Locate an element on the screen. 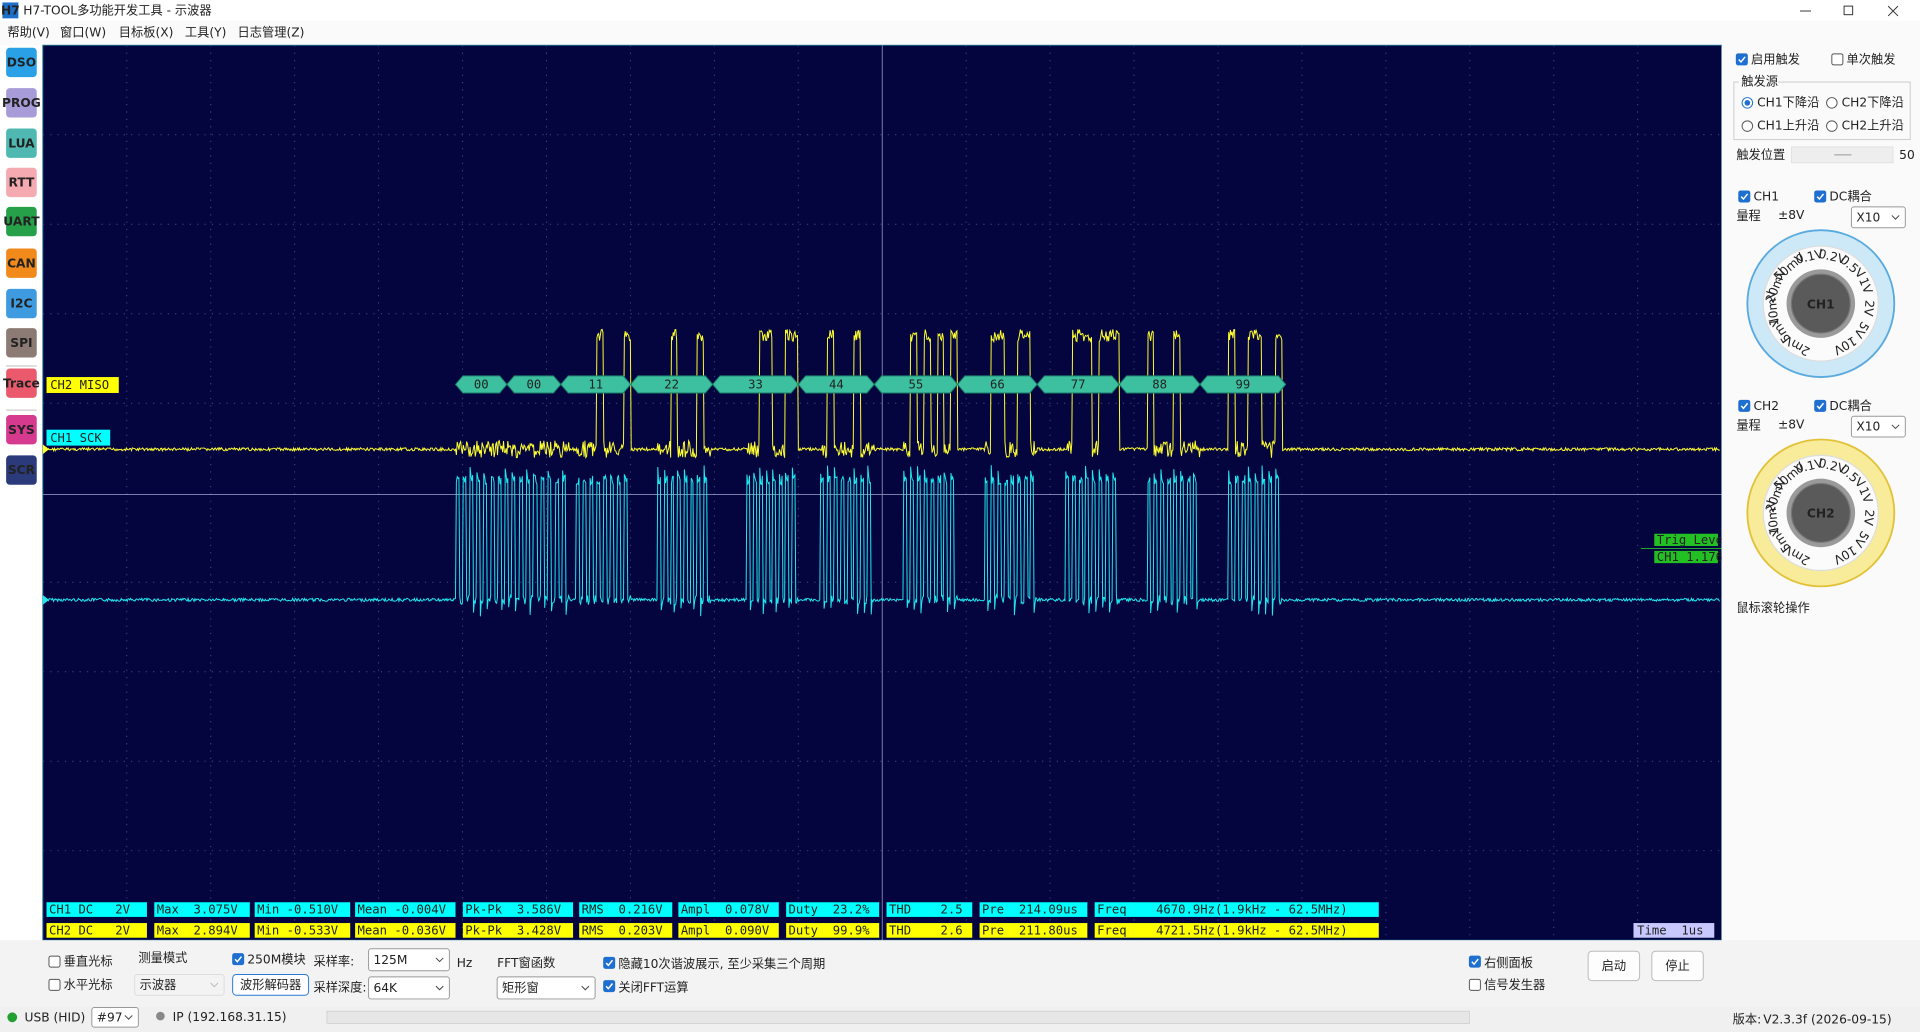 The image size is (1920, 1032). measure-value: Duty 99.9% is located at coordinates (830, 931).